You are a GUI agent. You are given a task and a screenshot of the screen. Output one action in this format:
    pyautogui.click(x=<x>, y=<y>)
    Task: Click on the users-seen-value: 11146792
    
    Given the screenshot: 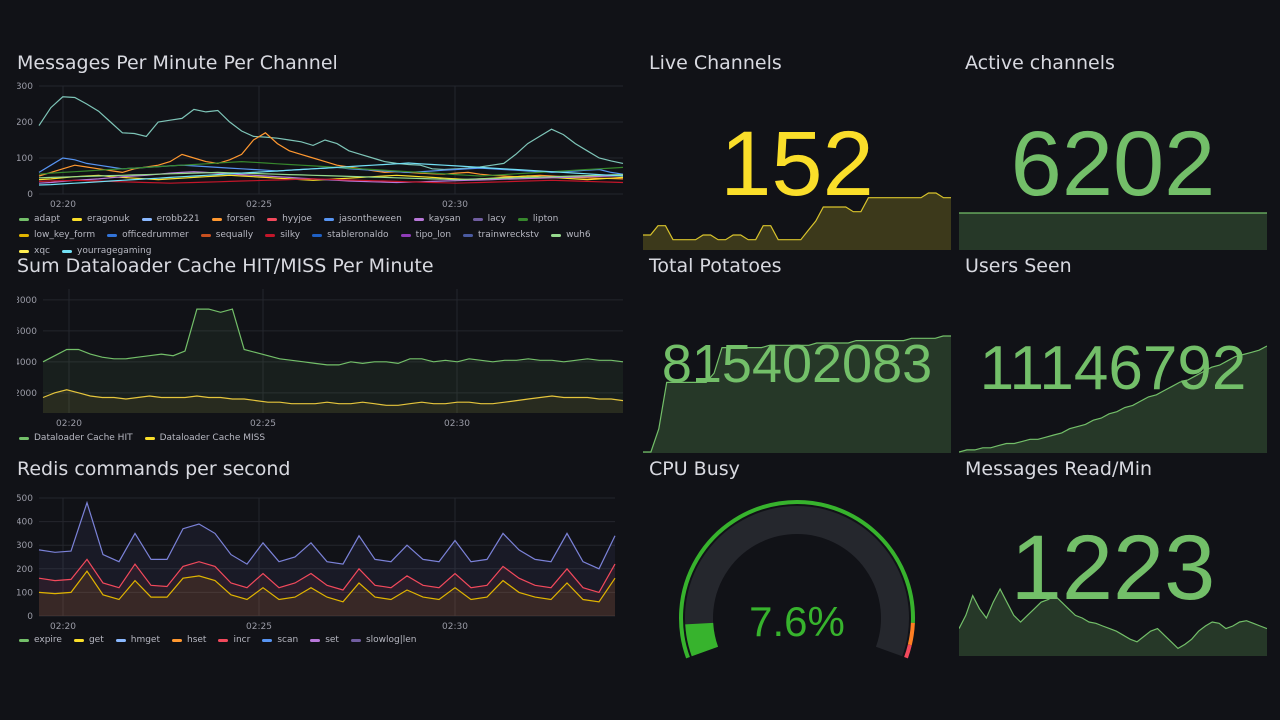 What is the action you would take?
    pyautogui.click(x=1113, y=368)
    